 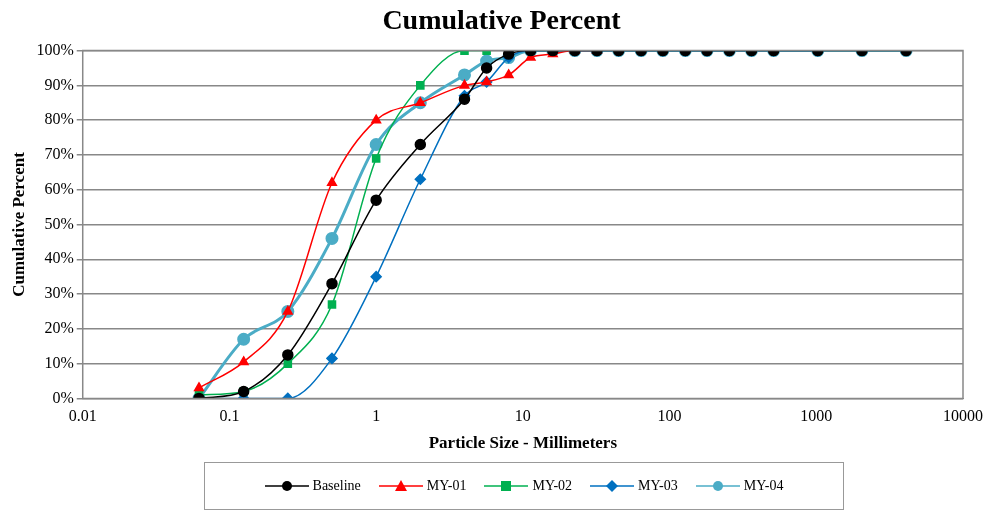 I want to click on x-axis-title: Particle Size - Millimeters, so click(x=523, y=443).